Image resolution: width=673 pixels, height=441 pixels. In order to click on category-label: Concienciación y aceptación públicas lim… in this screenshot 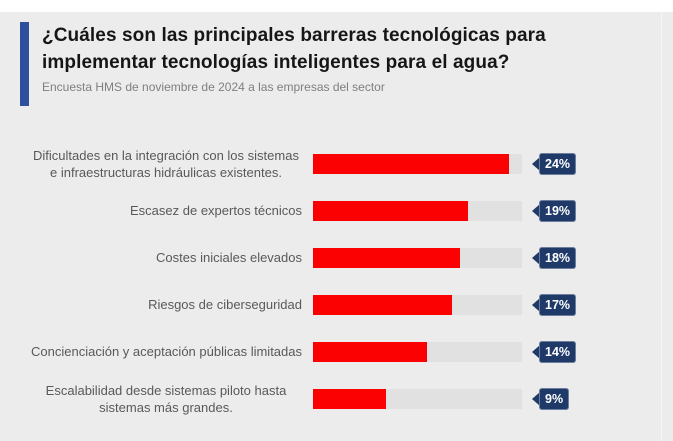, I will do `click(166, 351)`.